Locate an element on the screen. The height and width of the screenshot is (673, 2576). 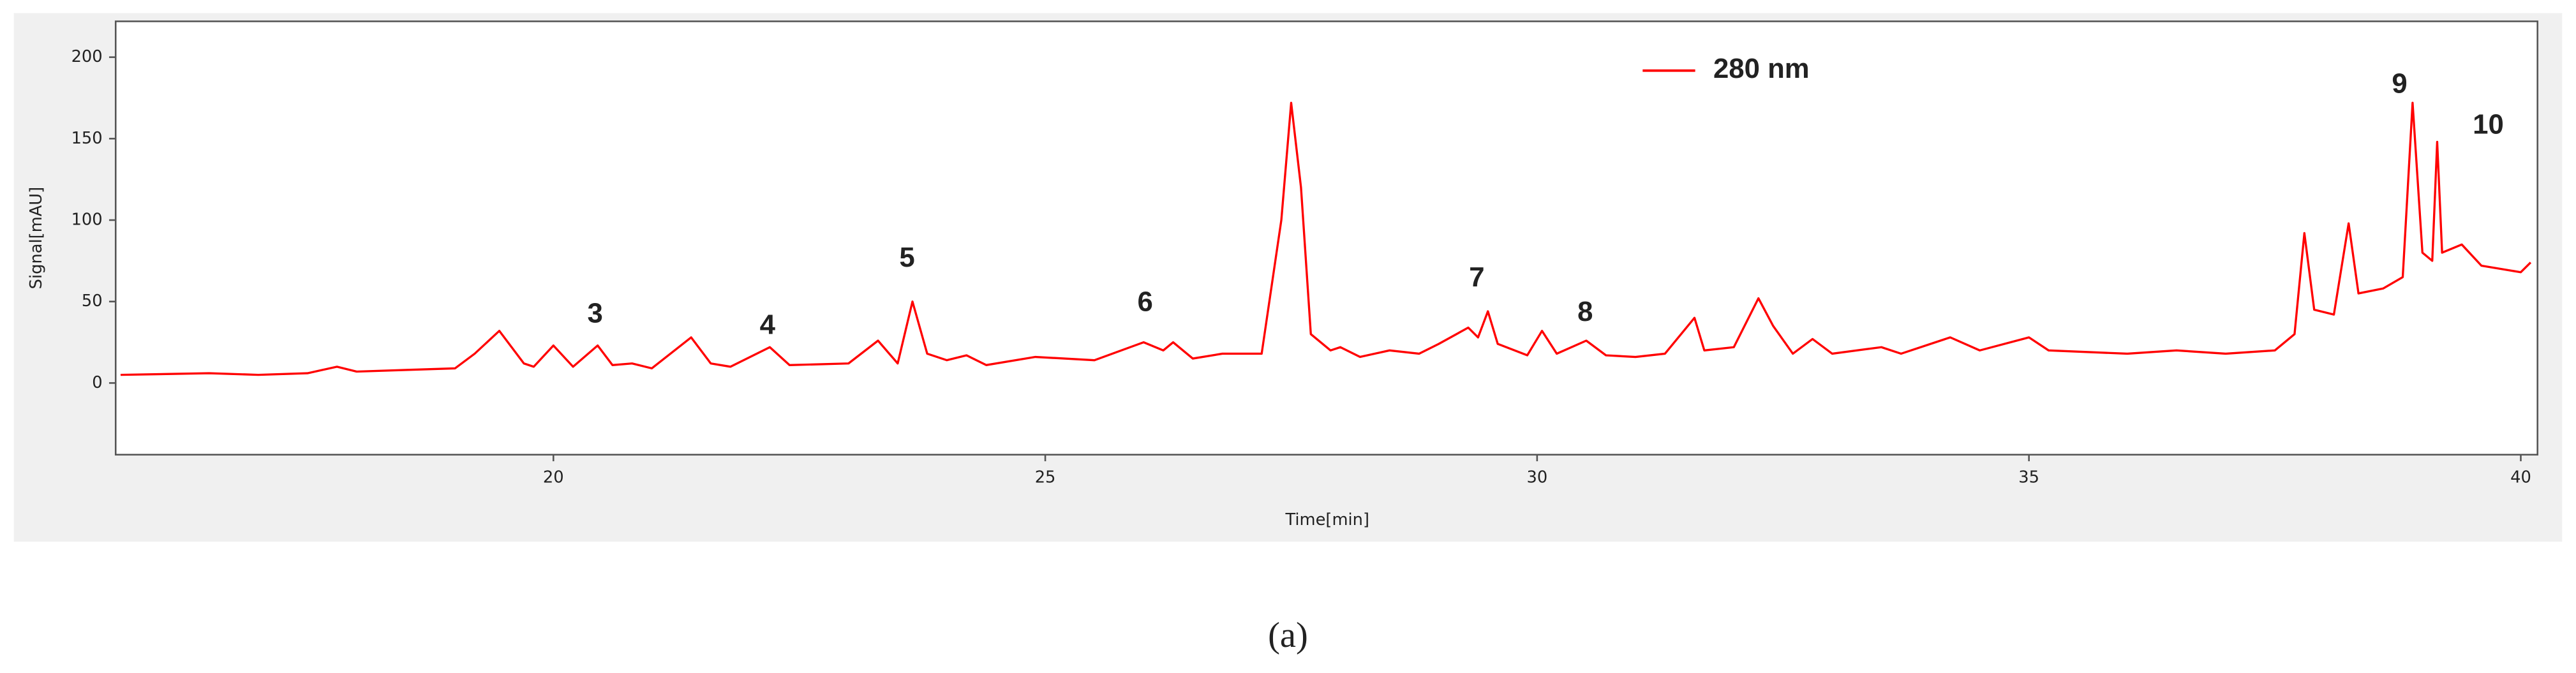
legend-label: 280 nm is located at coordinates (1761, 68).